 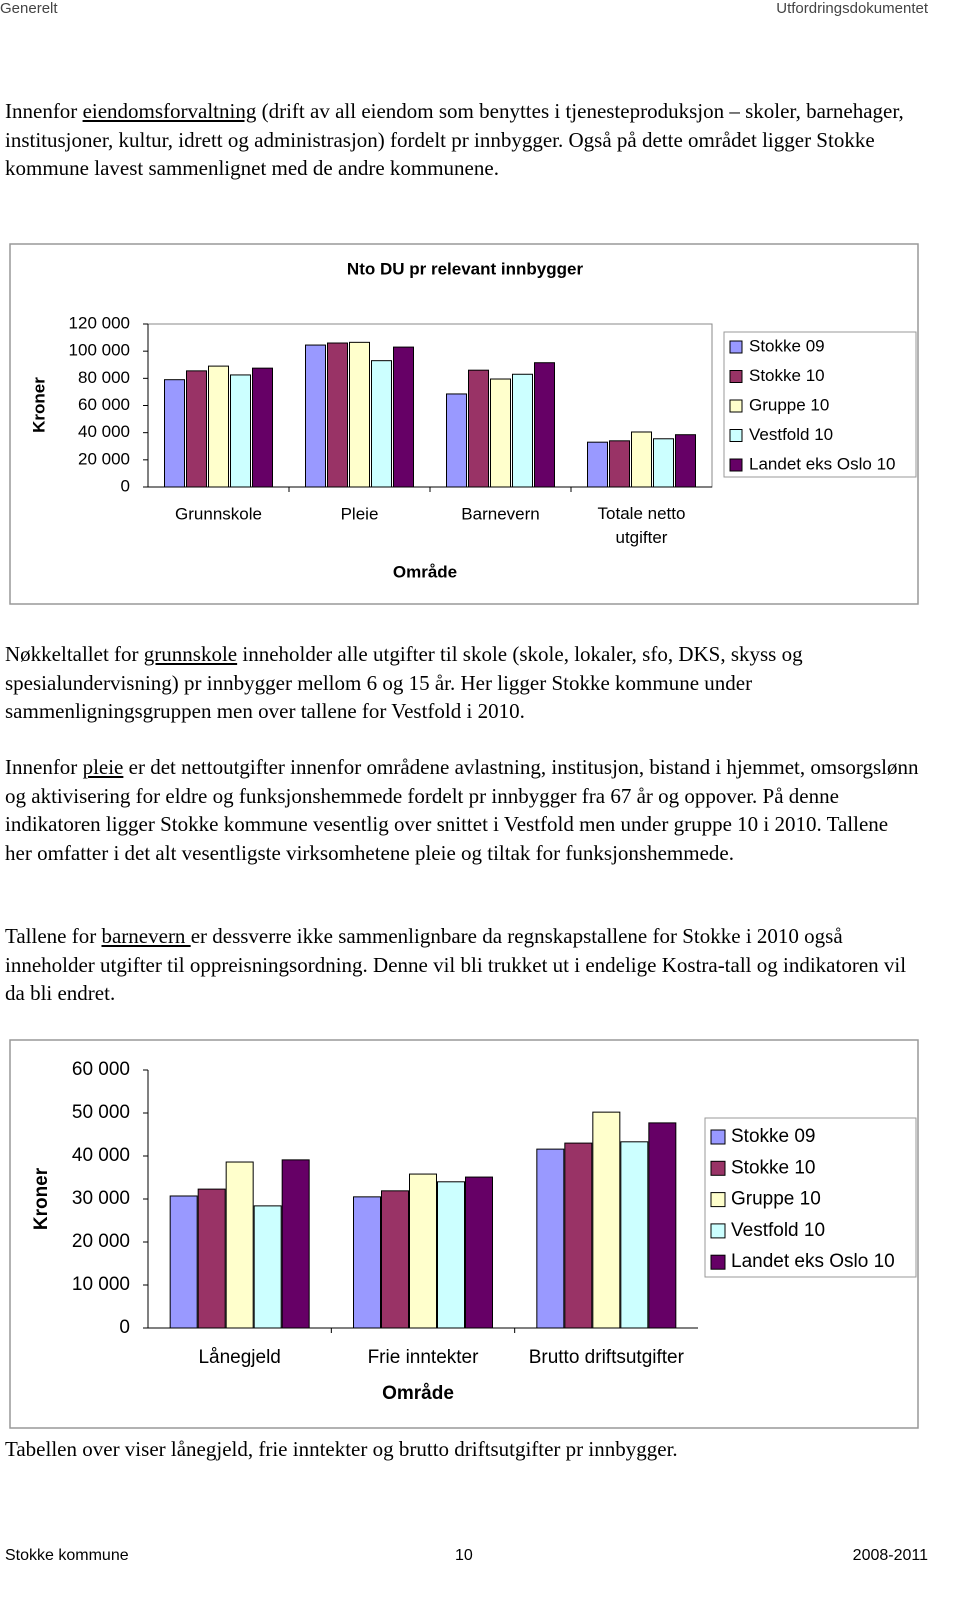 I want to click on text: Nøkkeltallet for, so click(x=74, y=654).